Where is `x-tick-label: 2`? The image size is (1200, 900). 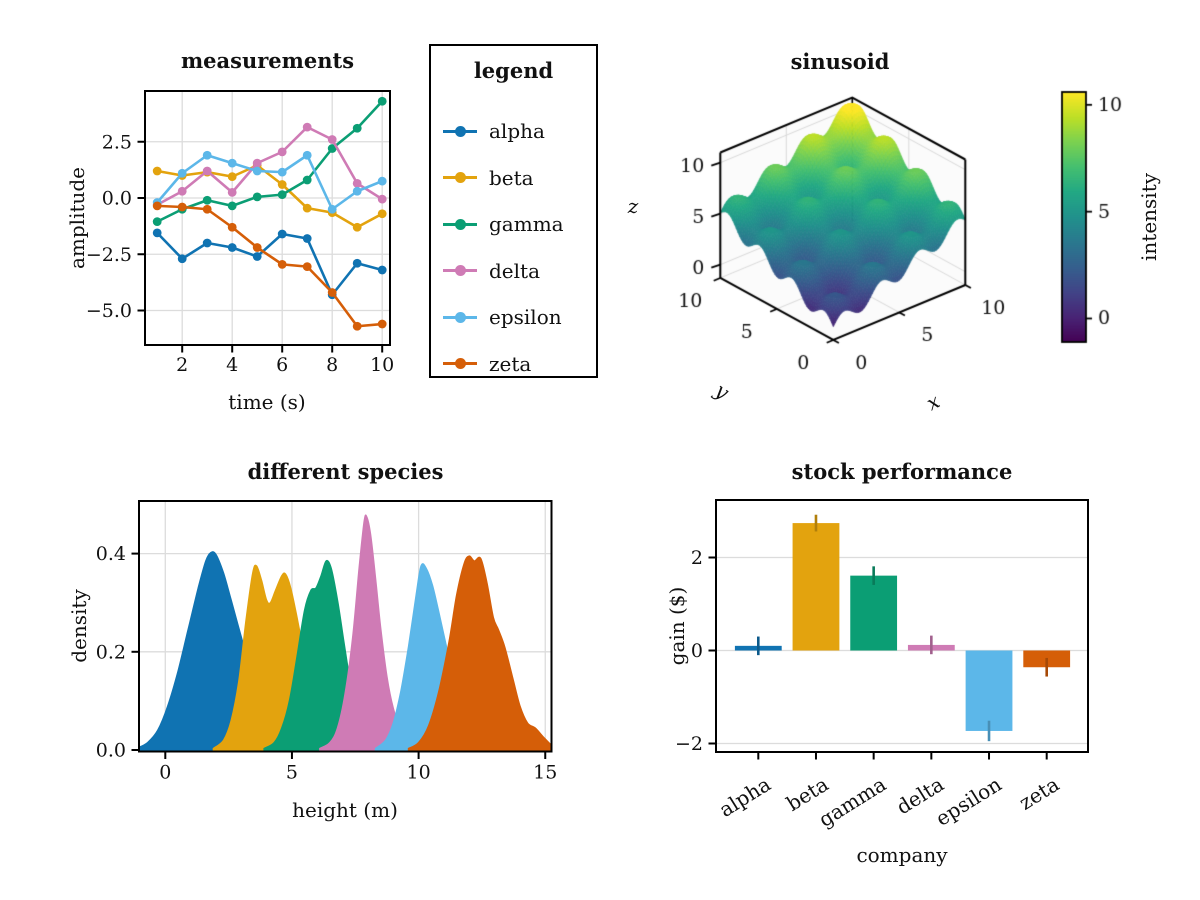
x-tick-label: 2 is located at coordinates (182, 365).